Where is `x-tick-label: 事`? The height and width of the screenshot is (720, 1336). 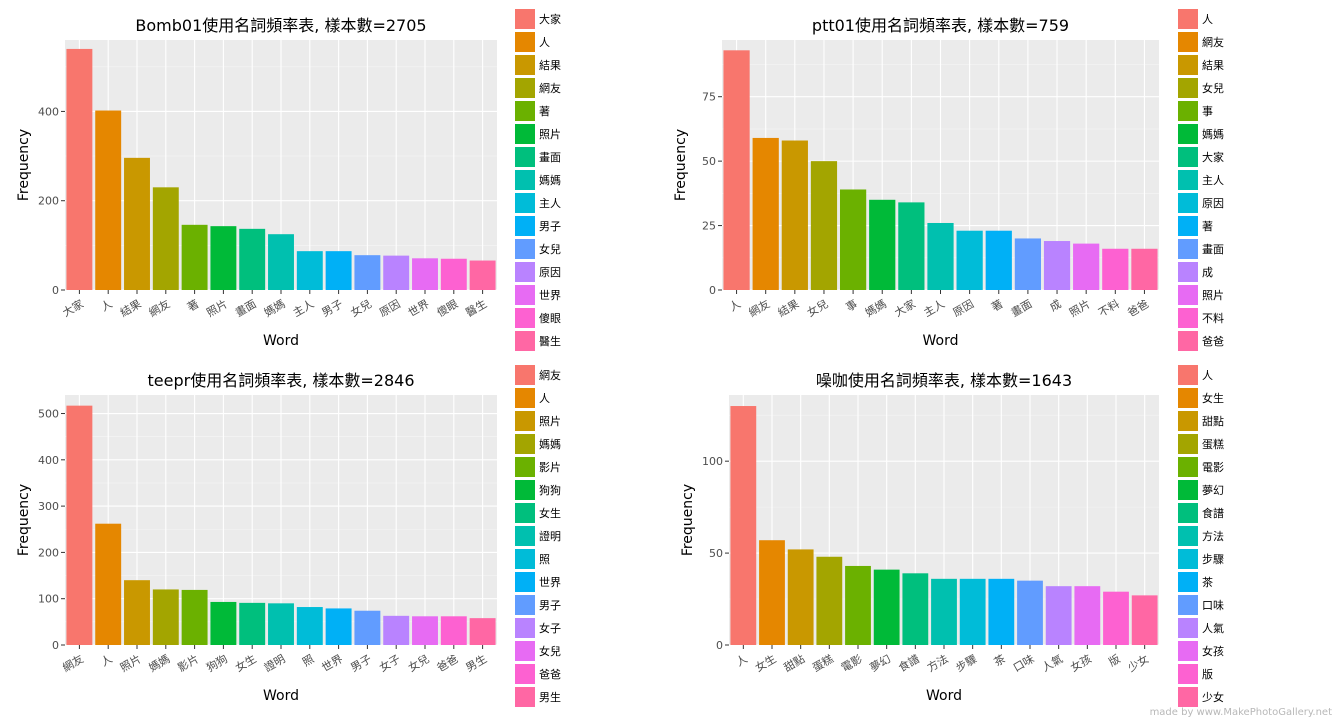
x-tick-label: 事 is located at coordinates (852, 305).